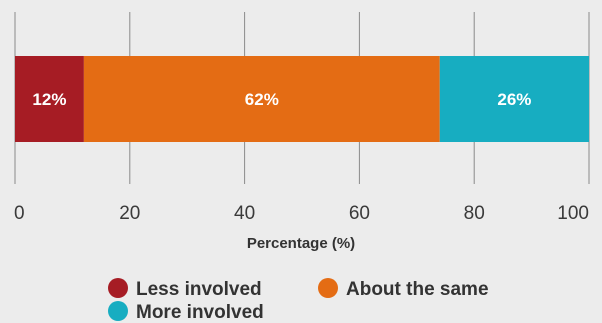 This screenshot has height=323, width=602. I want to click on legend-label: About the same, so click(417, 289).